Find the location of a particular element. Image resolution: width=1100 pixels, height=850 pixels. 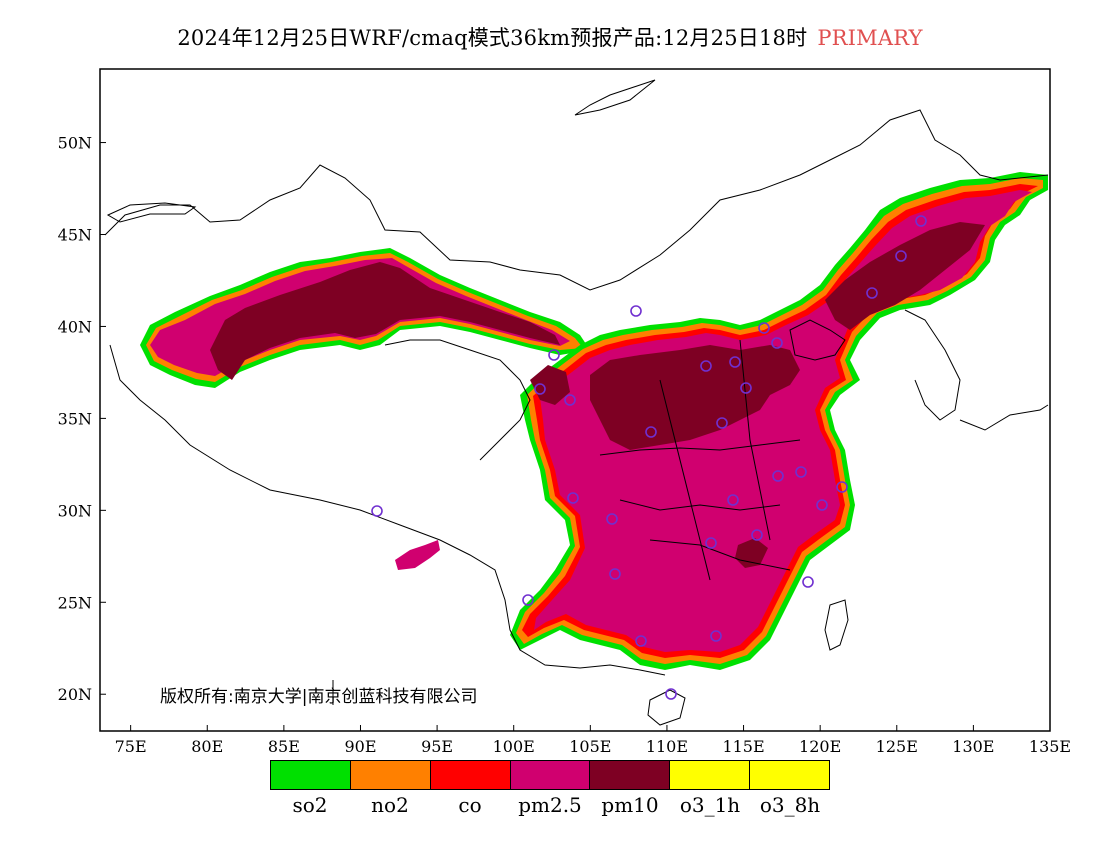

legend-swatch-so2 is located at coordinates (311, 775).